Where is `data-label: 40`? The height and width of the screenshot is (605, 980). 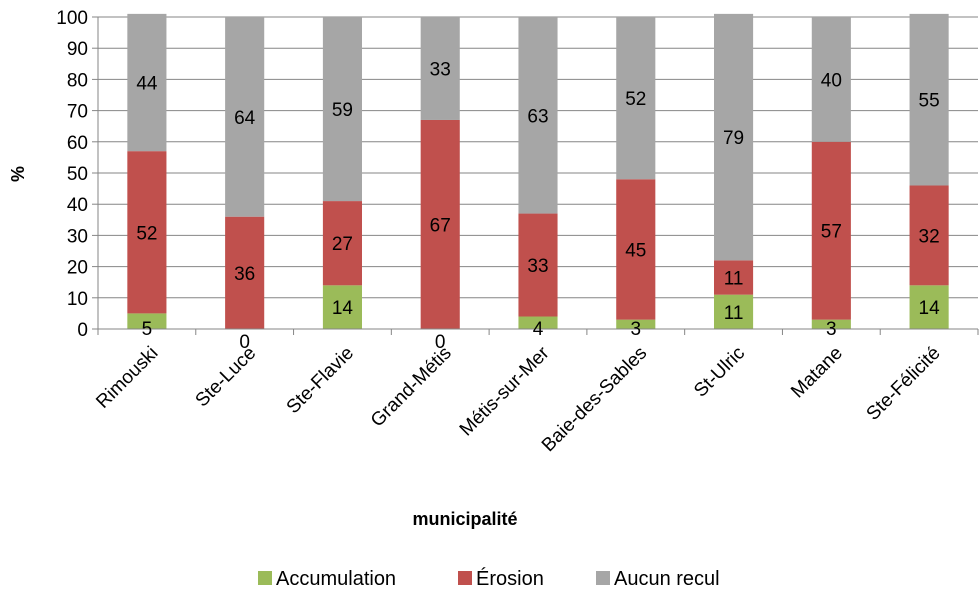
data-label: 40 is located at coordinates (831, 80).